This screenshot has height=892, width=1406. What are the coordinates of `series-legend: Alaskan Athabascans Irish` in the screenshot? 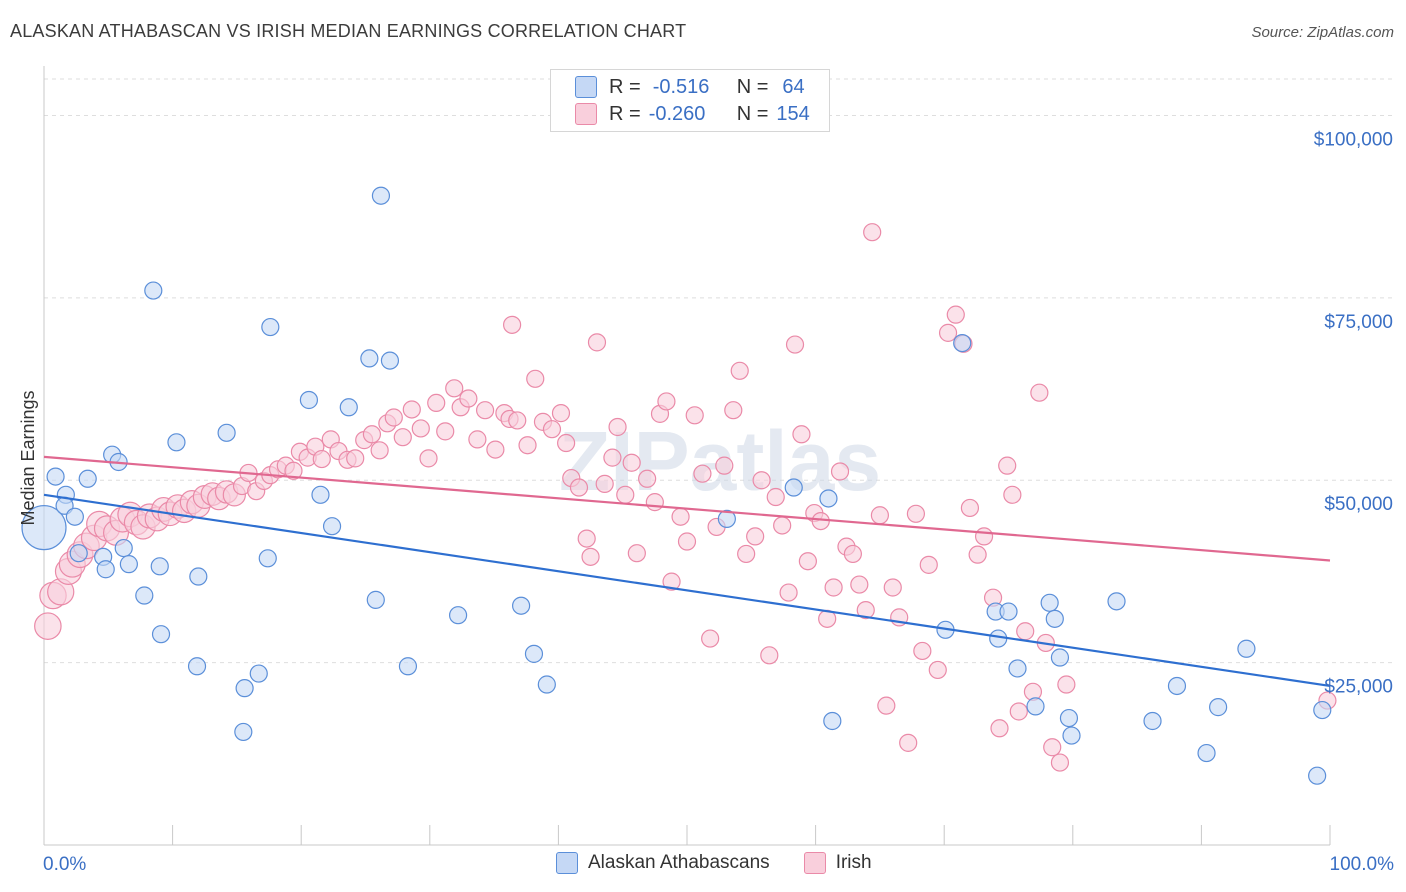 It's located at (731, 863).